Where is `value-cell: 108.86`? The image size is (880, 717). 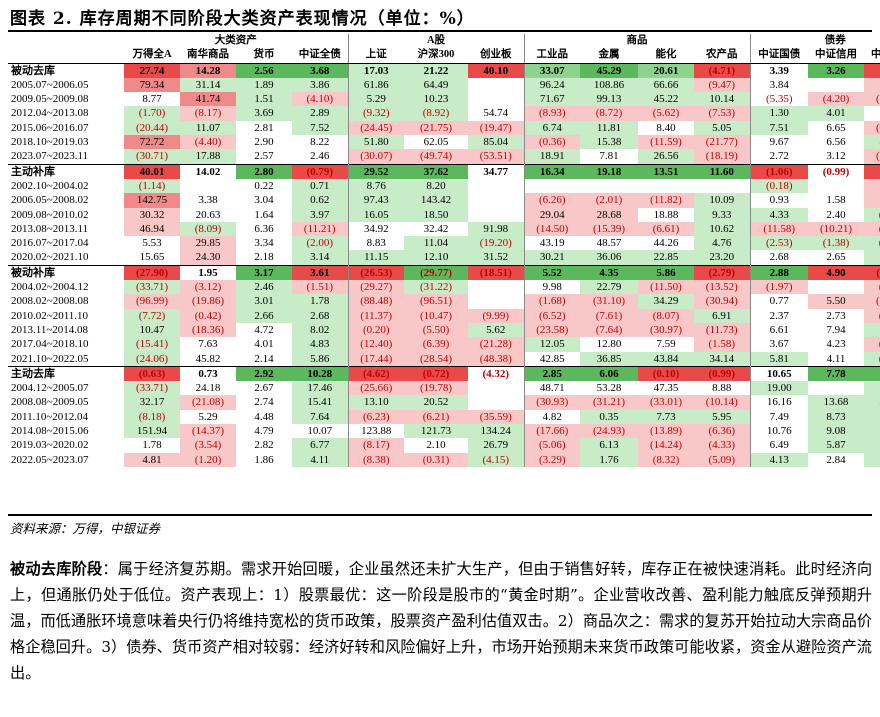 value-cell: 108.86 is located at coordinates (609, 85).